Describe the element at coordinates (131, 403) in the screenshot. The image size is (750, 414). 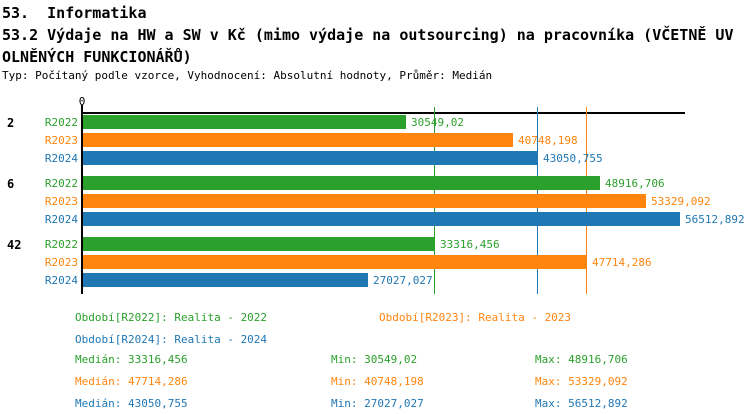
I see `stat-median-r2024: Medián: 43050,755` at that location.